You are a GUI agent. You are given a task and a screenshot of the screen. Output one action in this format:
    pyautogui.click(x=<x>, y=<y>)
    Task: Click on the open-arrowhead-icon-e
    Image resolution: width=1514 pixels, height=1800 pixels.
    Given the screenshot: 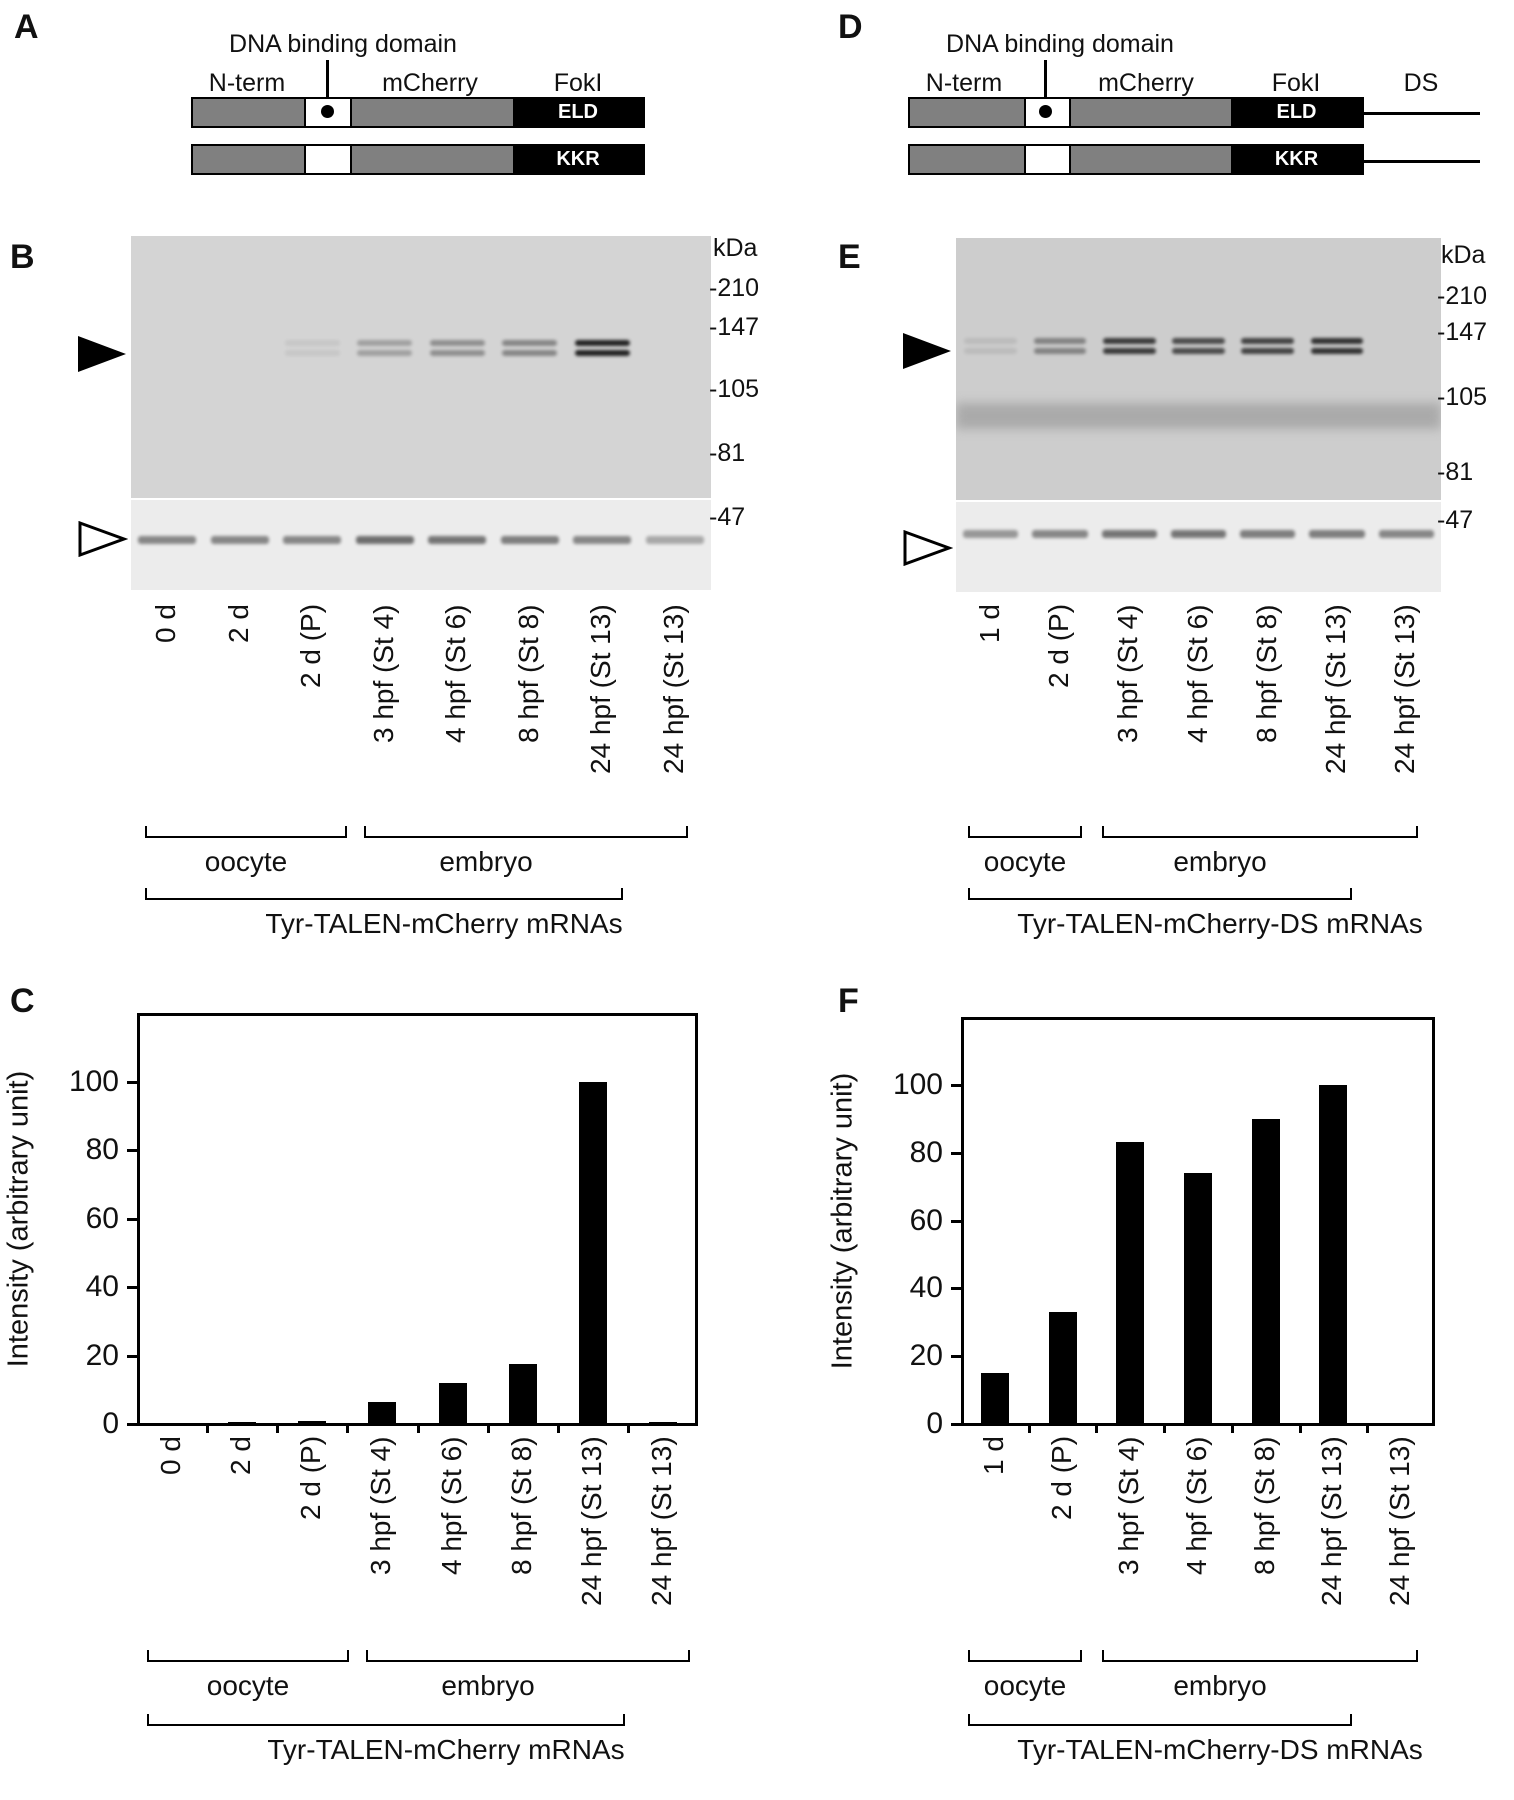 What is the action you would take?
    pyautogui.click(x=928, y=548)
    